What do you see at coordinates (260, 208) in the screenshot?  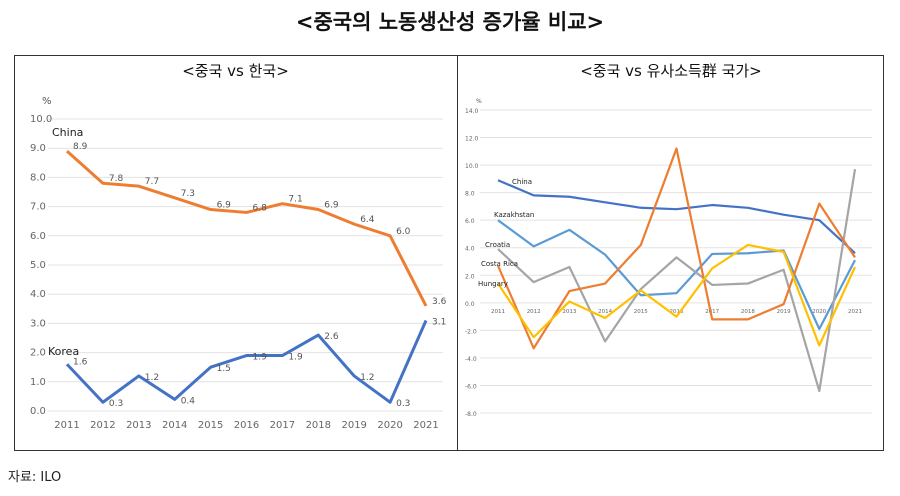 I see `data-label: 6.8` at bounding box center [260, 208].